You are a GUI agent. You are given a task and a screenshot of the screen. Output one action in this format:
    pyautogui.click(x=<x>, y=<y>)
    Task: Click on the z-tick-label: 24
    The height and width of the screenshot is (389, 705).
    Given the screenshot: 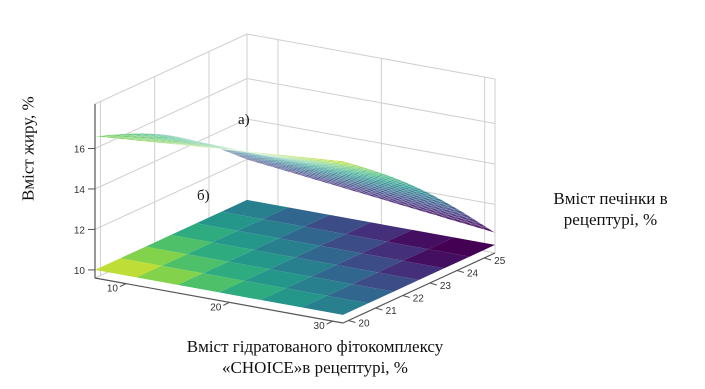 What is the action you would take?
    pyautogui.click(x=473, y=274)
    